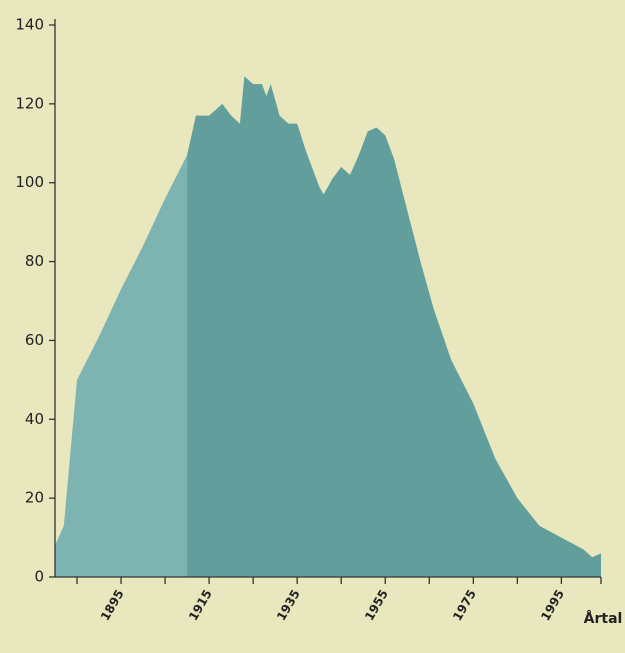 The height and width of the screenshot is (653, 625). I want to click on y-tick-label: 140, so click(29, 25).